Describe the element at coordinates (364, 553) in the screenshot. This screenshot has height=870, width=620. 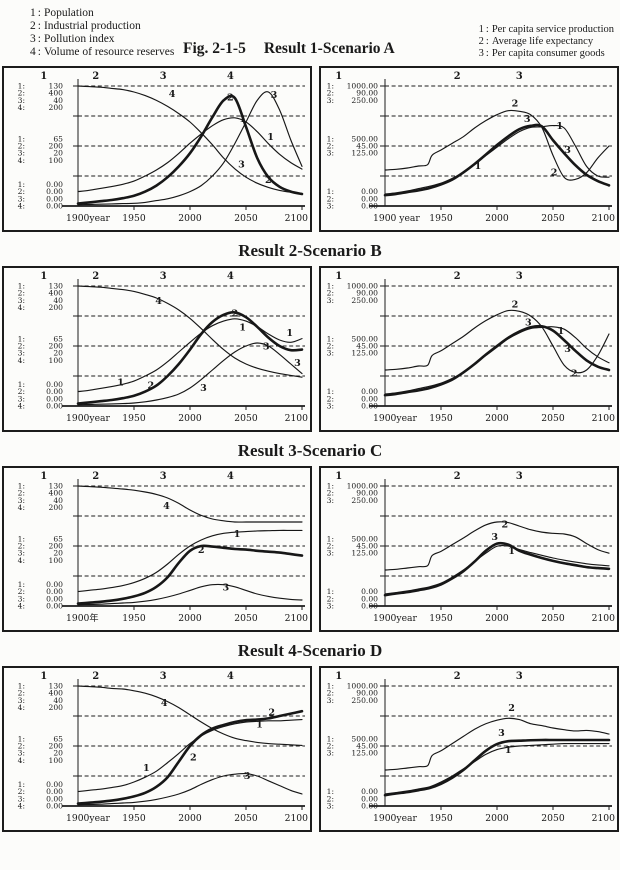
I see `y-axis-value: 125.00` at that location.